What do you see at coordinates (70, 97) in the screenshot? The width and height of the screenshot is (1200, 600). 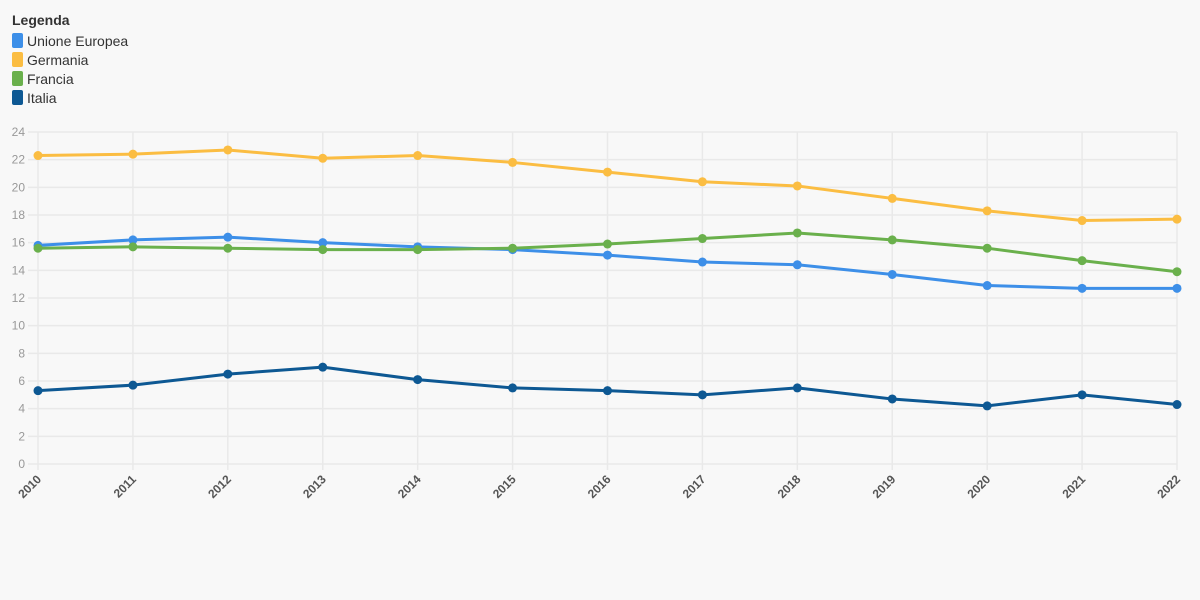 I see `legend-item-italia: Italia` at bounding box center [70, 97].